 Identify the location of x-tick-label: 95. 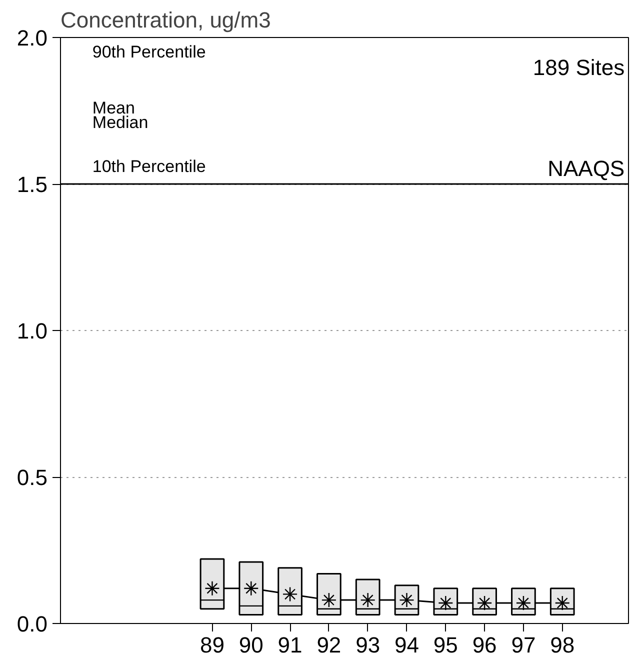
(445, 645).